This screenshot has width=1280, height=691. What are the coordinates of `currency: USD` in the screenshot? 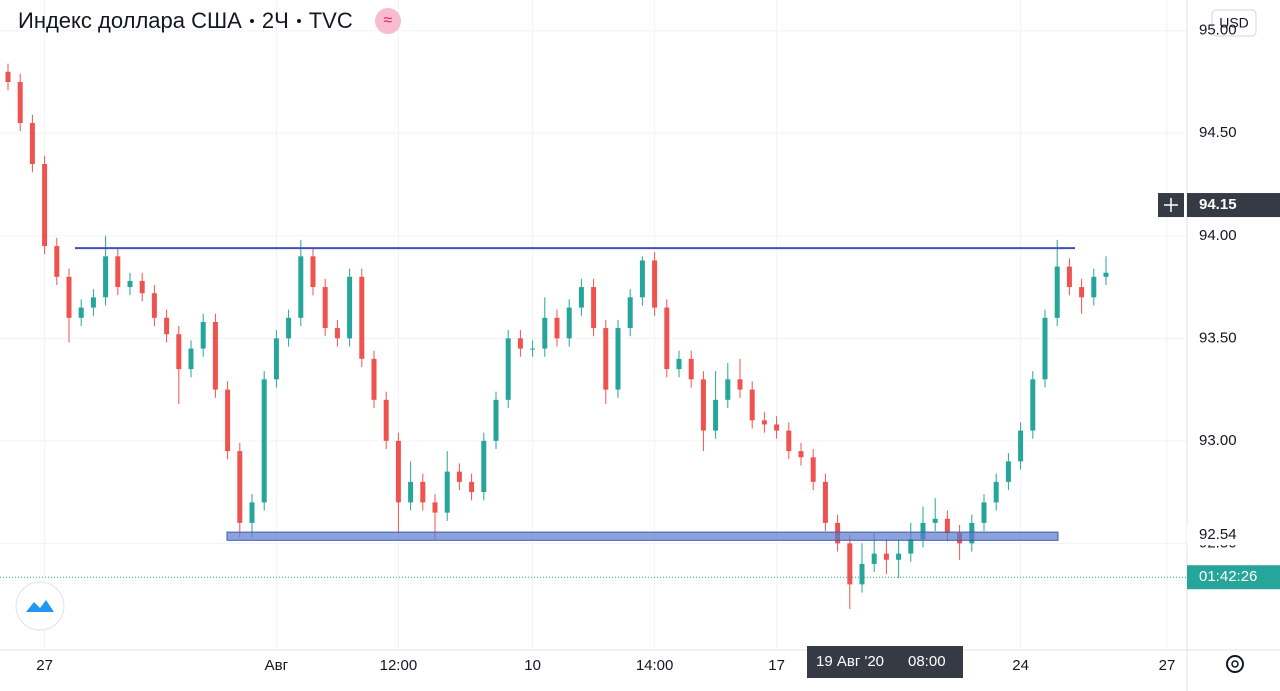 It's located at (1234, 23).